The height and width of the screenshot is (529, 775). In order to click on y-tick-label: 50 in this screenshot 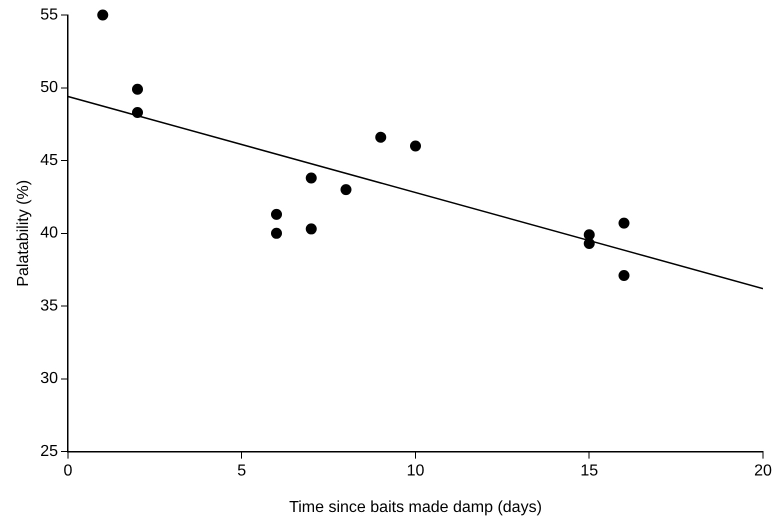, I will do `click(49, 87)`.